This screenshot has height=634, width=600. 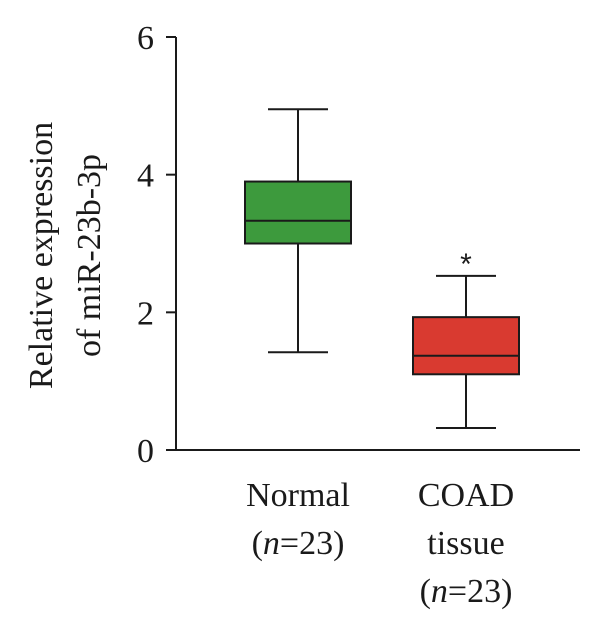 What do you see at coordinates (466, 264) in the screenshot?
I see `significance-marker: *` at bounding box center [466, 264].